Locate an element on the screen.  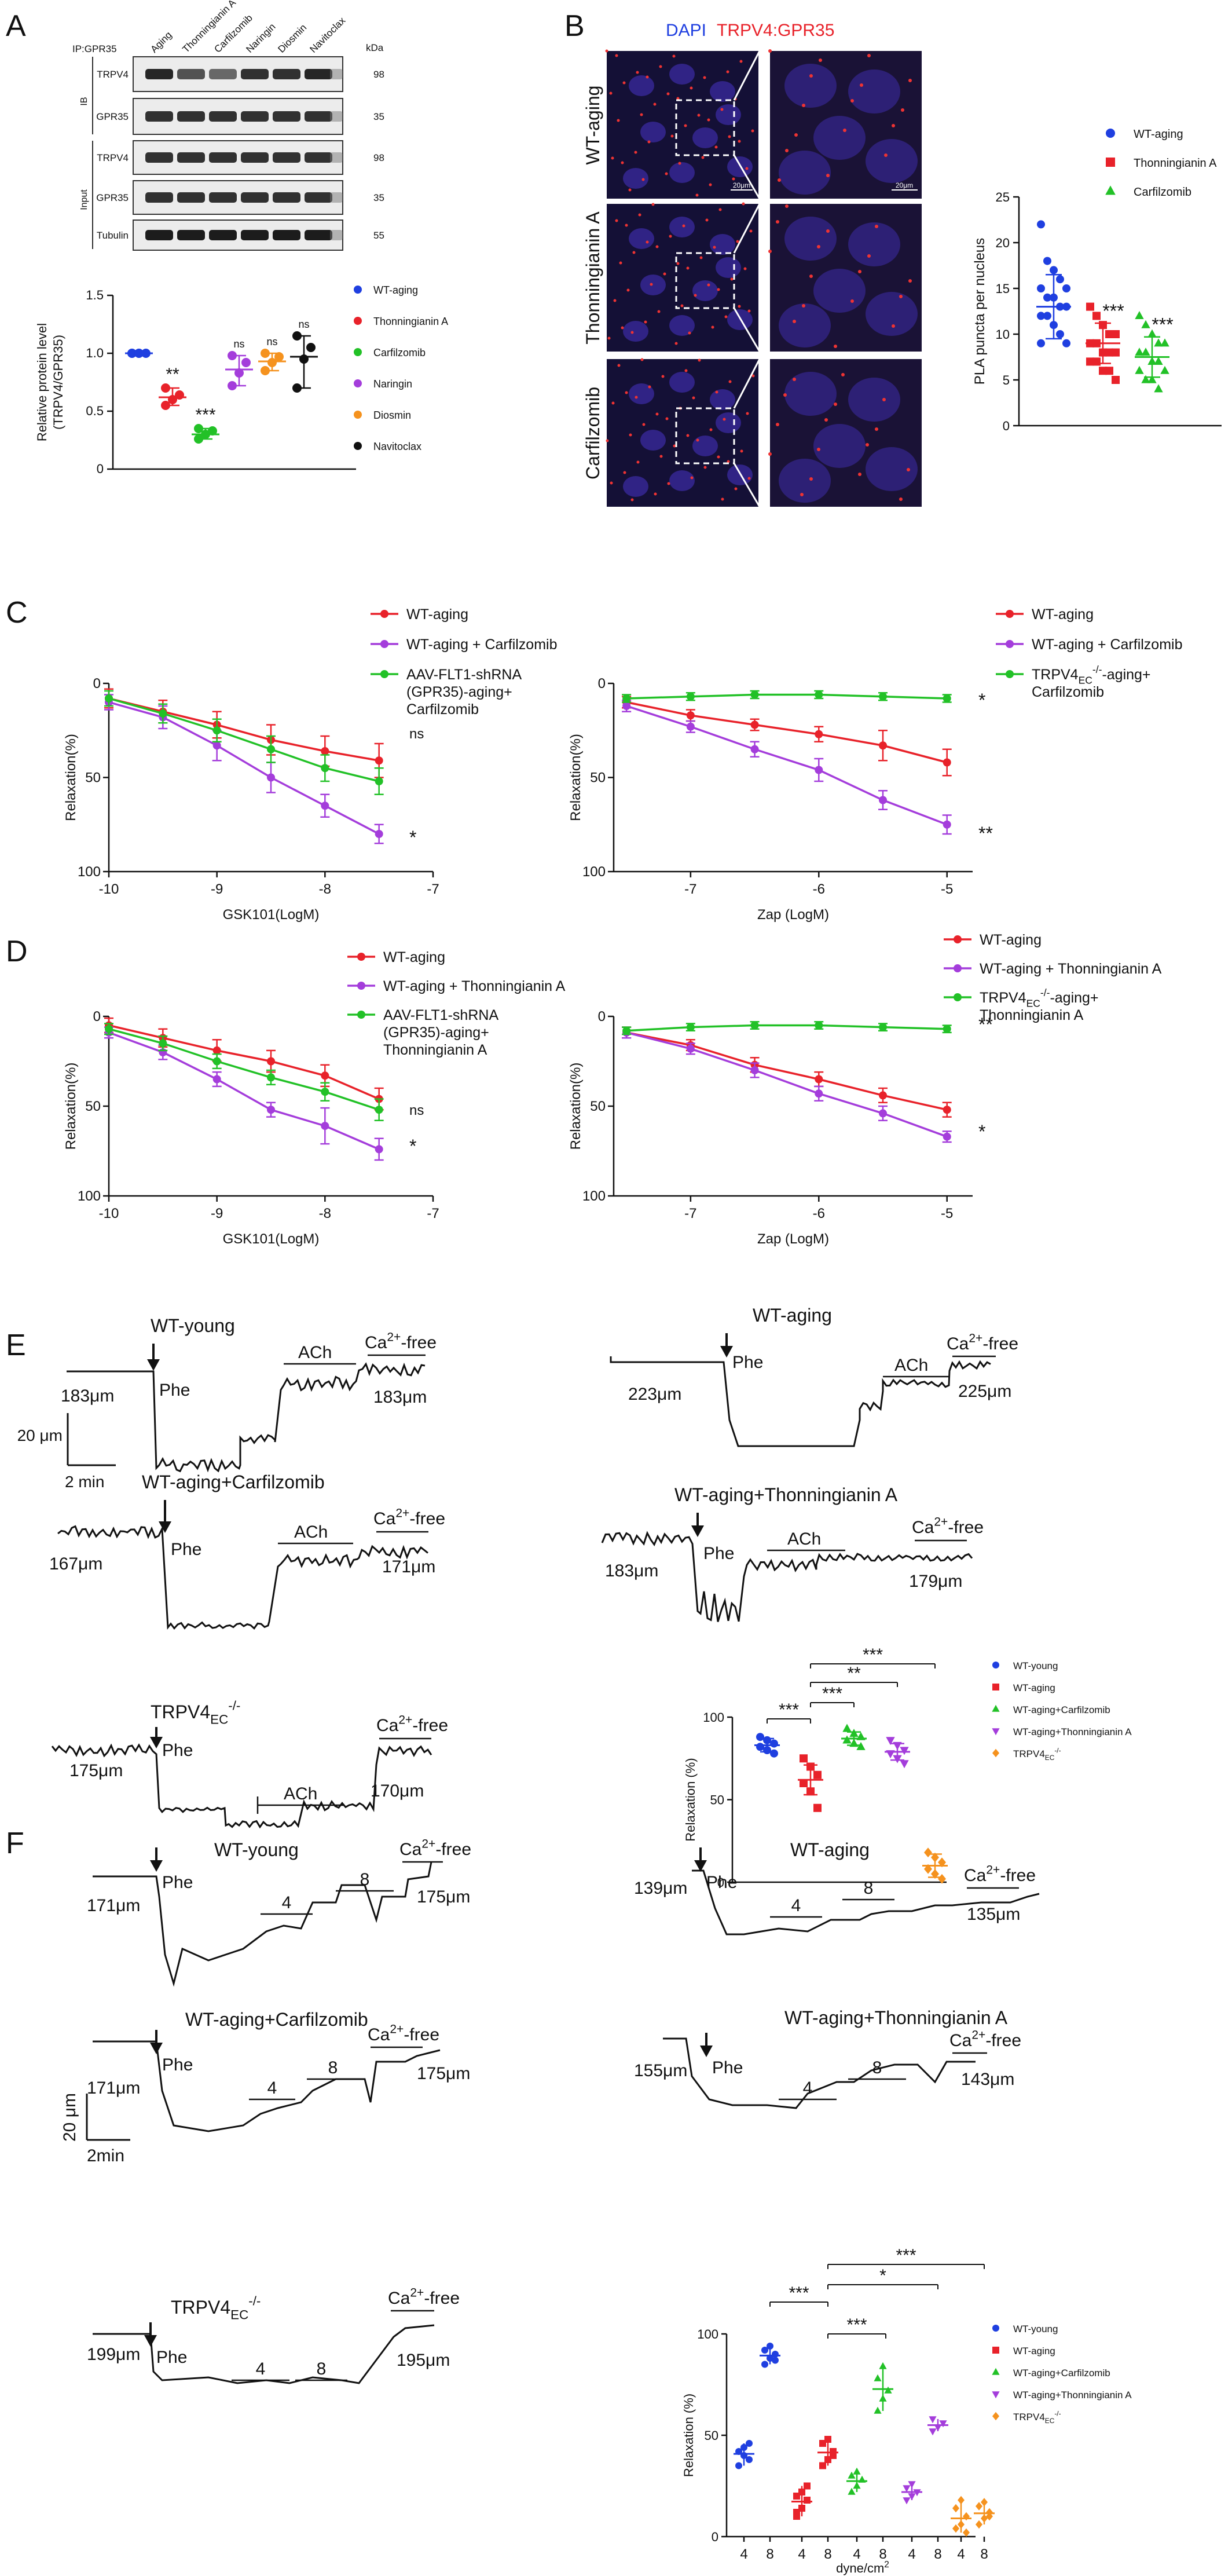
panel-letter-e: E is located at coordinates (16, 1345).